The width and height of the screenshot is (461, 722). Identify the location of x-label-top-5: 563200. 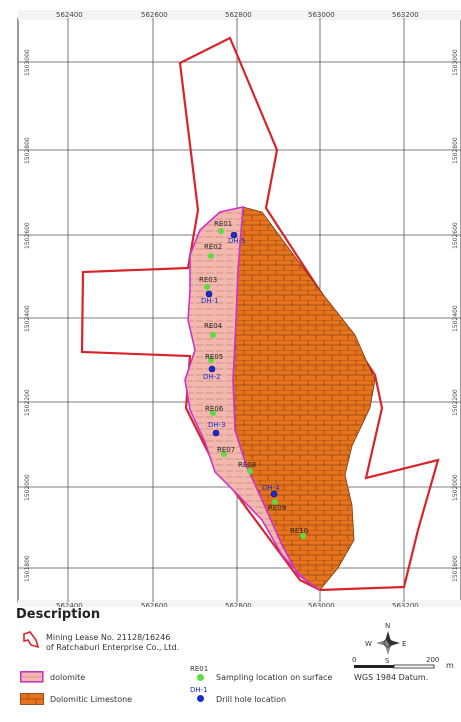
(405, 15).